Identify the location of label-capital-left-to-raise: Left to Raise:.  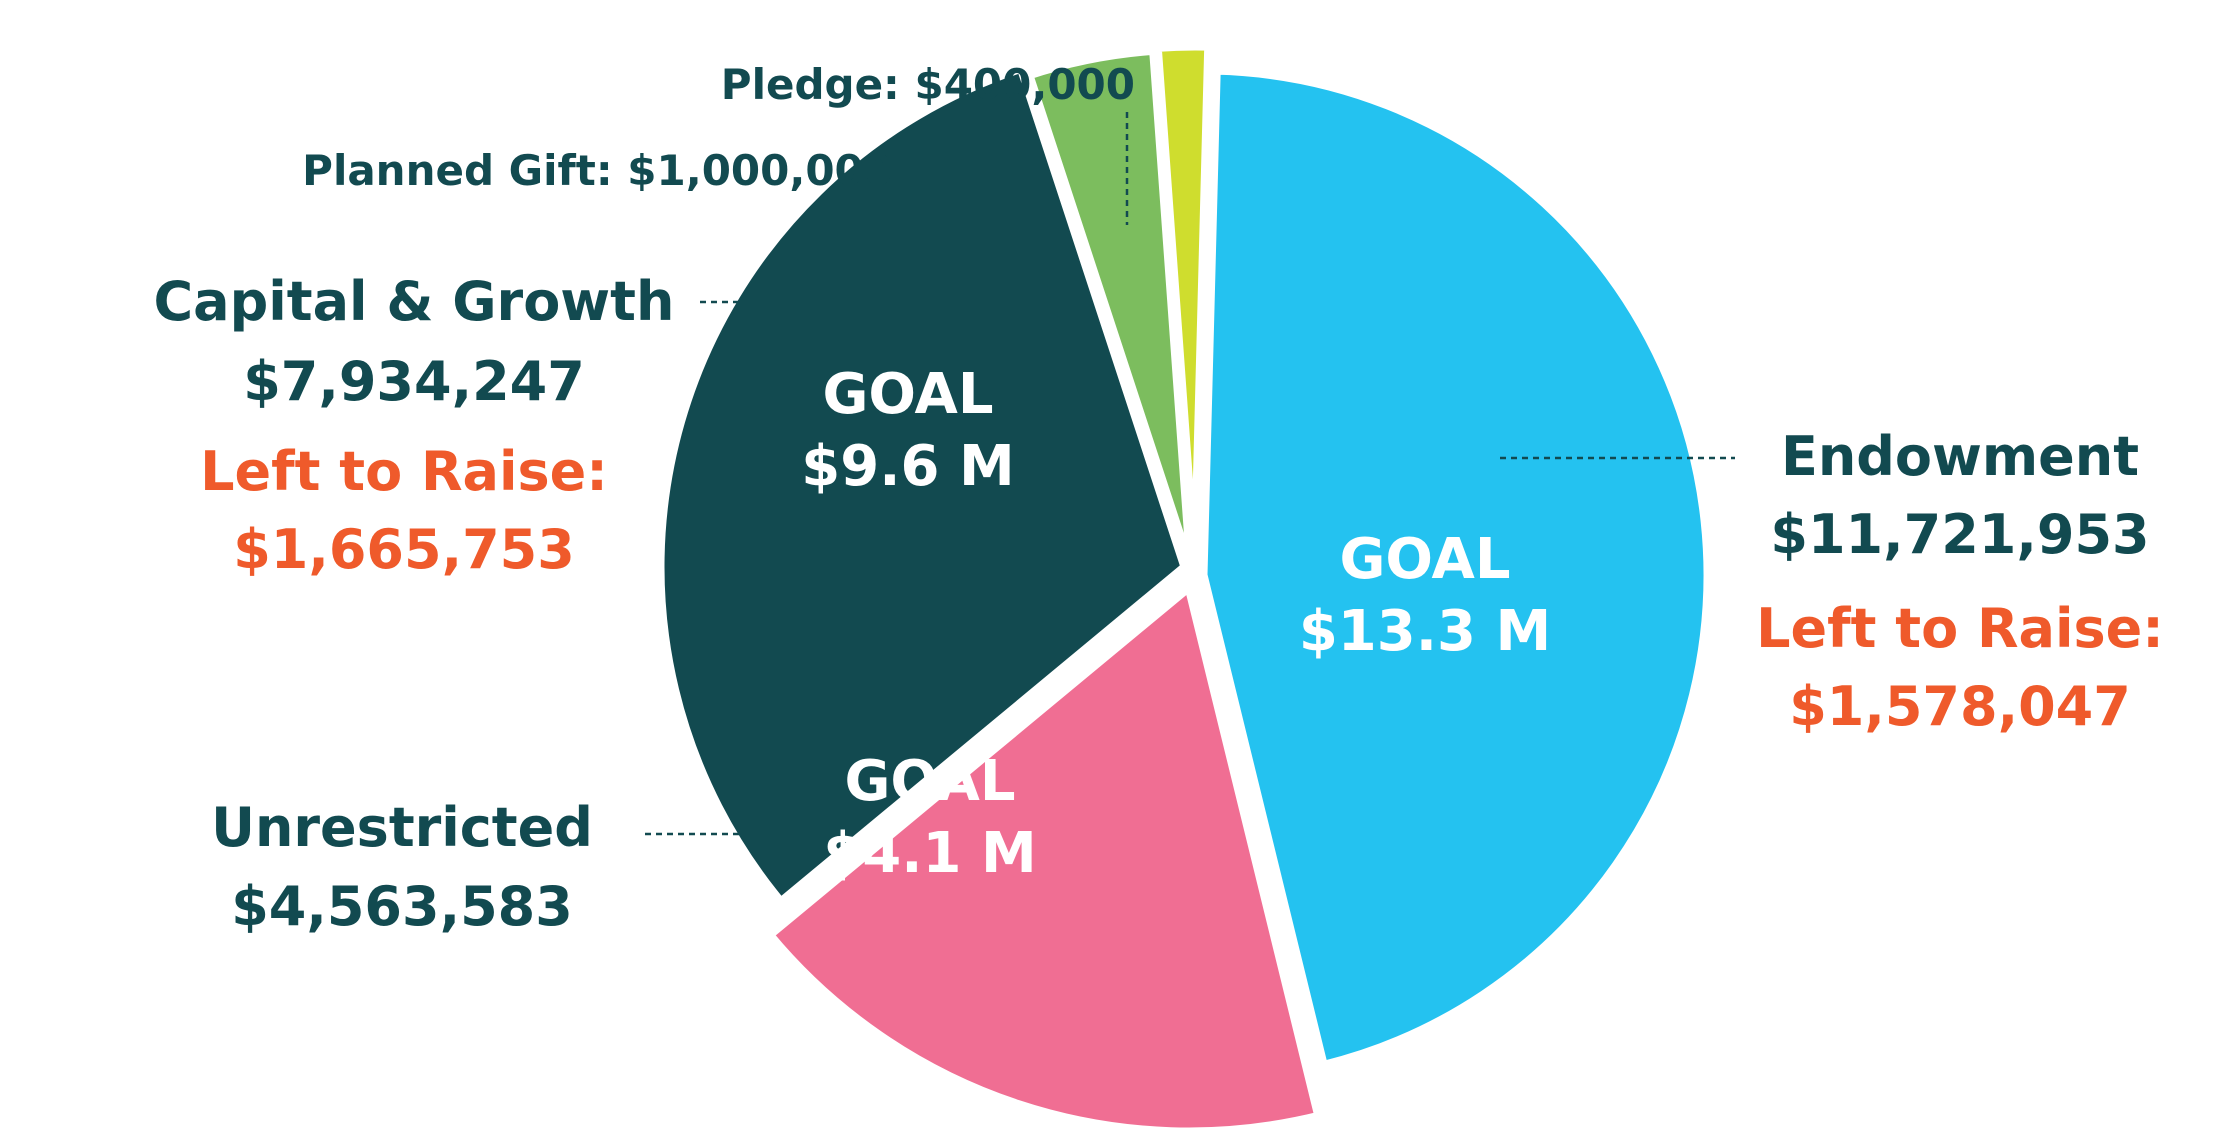
(404, 471).